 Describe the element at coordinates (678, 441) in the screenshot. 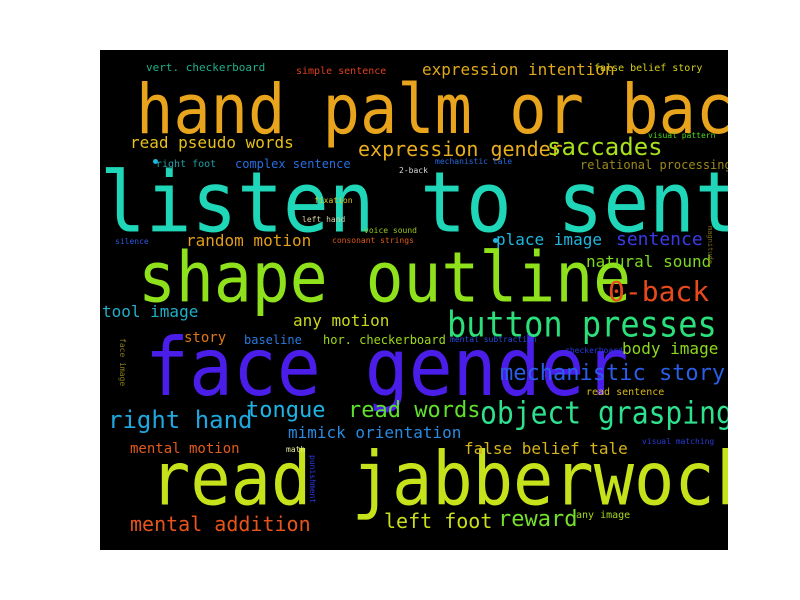

I see `word-visual-matching: visual matching` at that location.